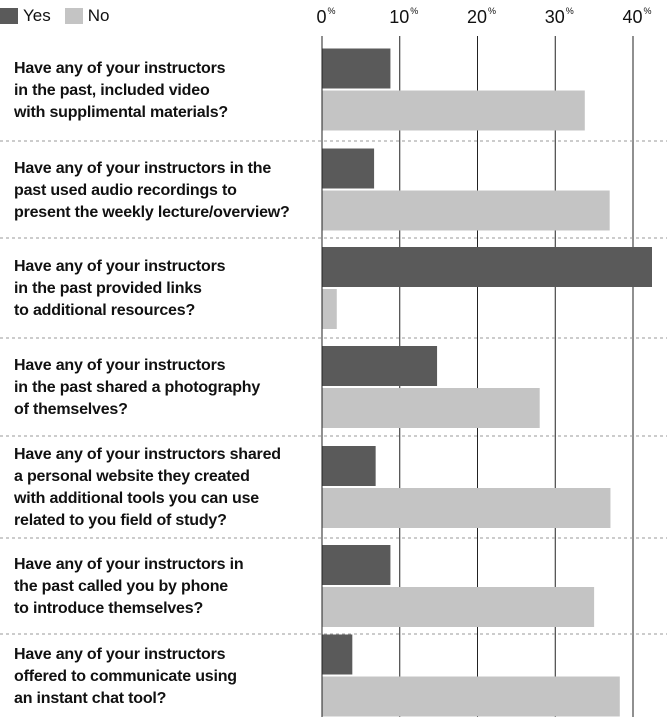  Describe the element at coordinates (9, 16) in the screenshot. I see `legend-swatch-yes` at that location.